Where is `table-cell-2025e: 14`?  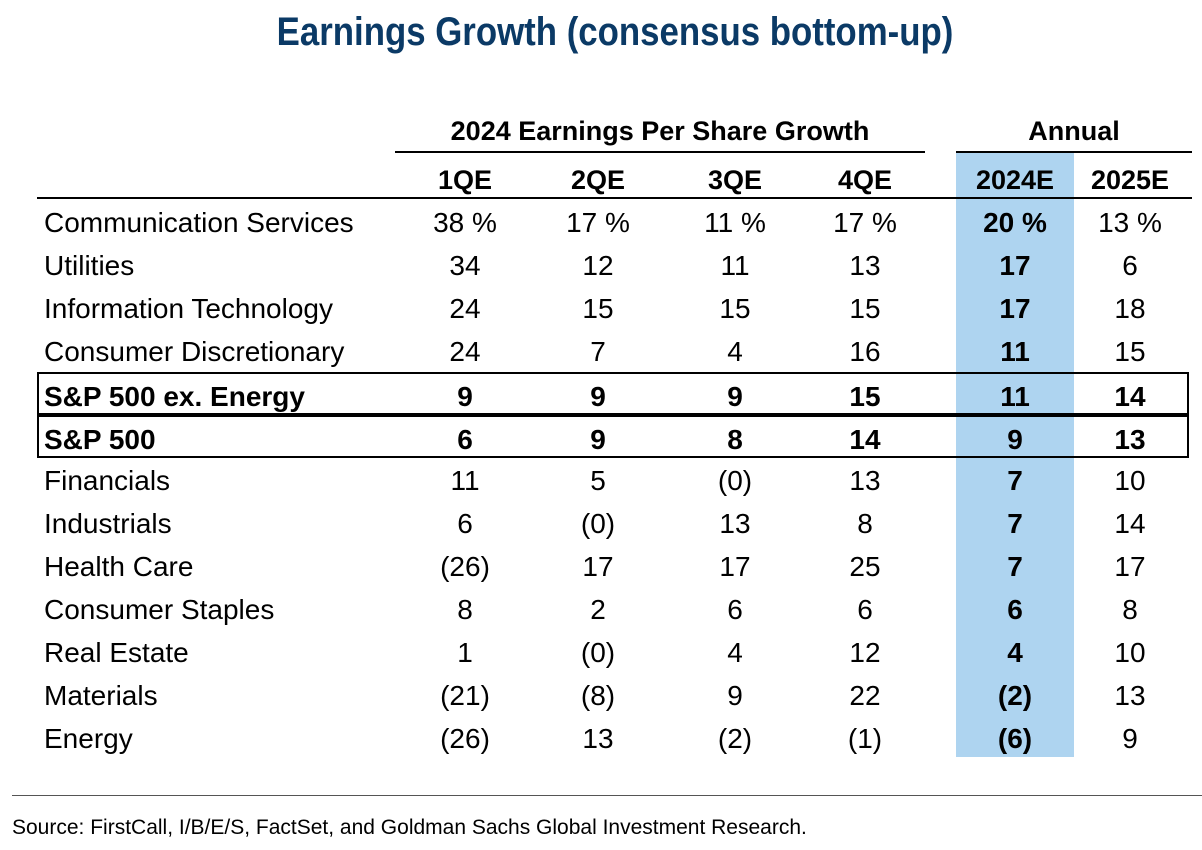
table-cell-2025e: 14 is located at coordinates (1130, 523).